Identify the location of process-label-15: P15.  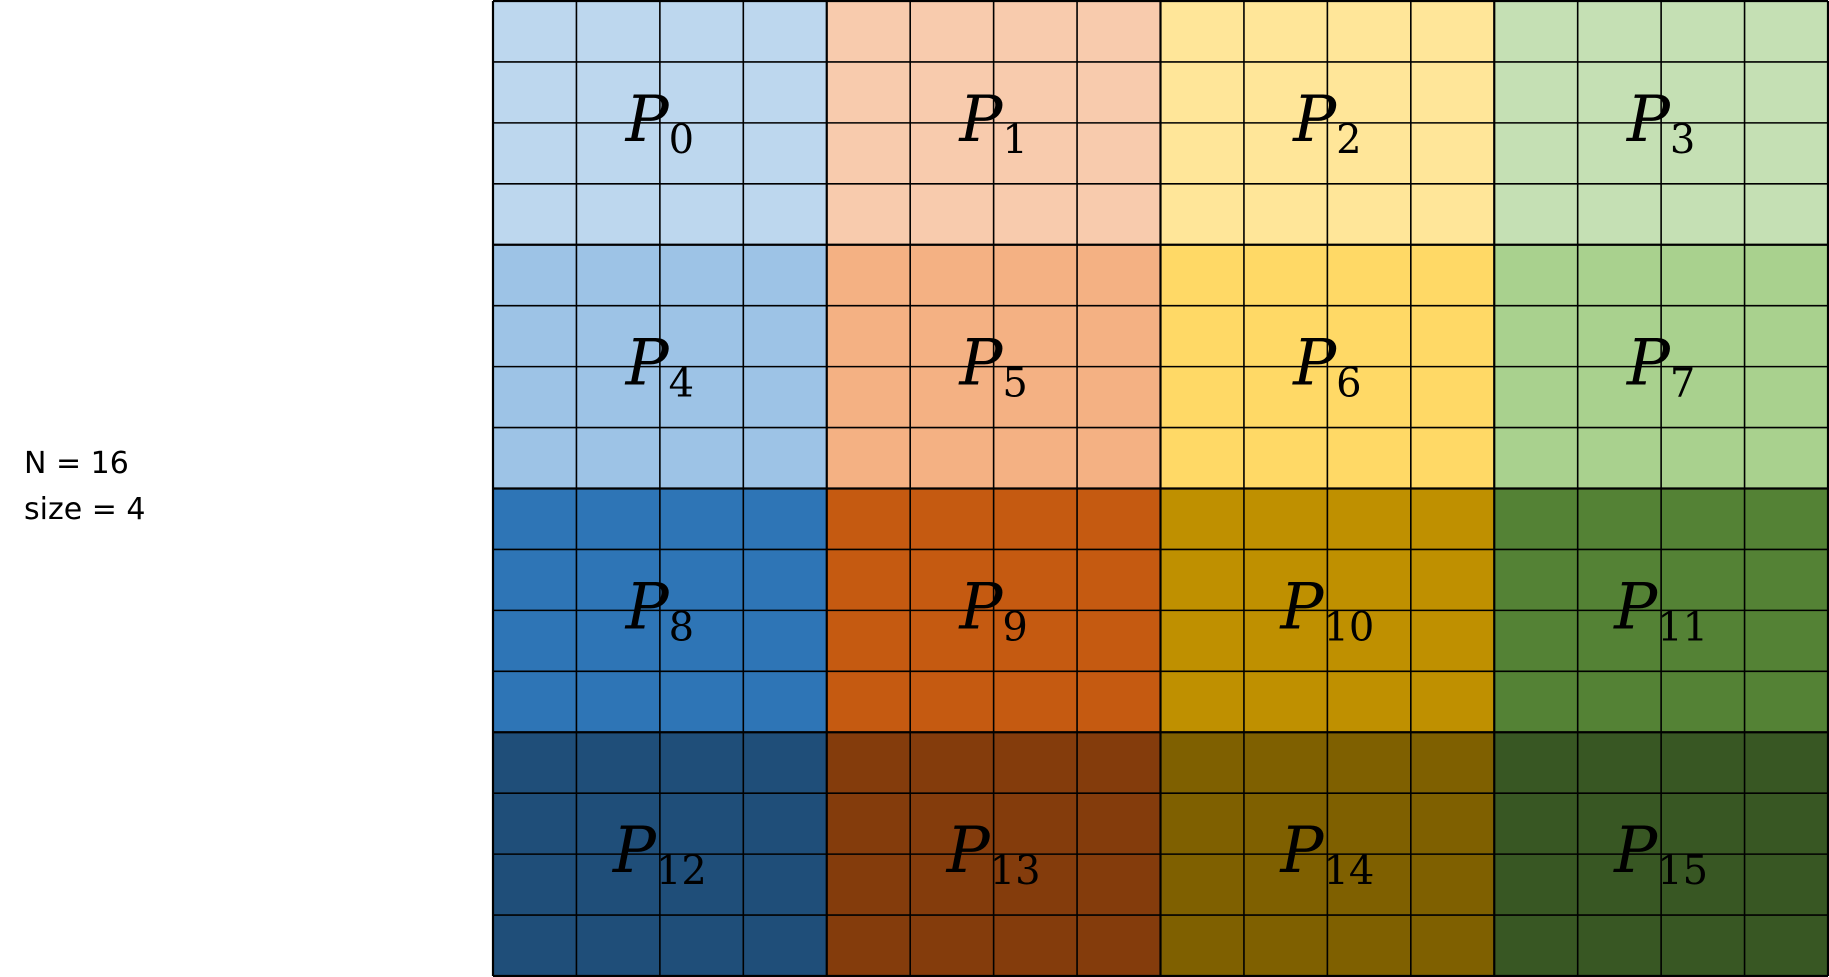
(1660, 854).